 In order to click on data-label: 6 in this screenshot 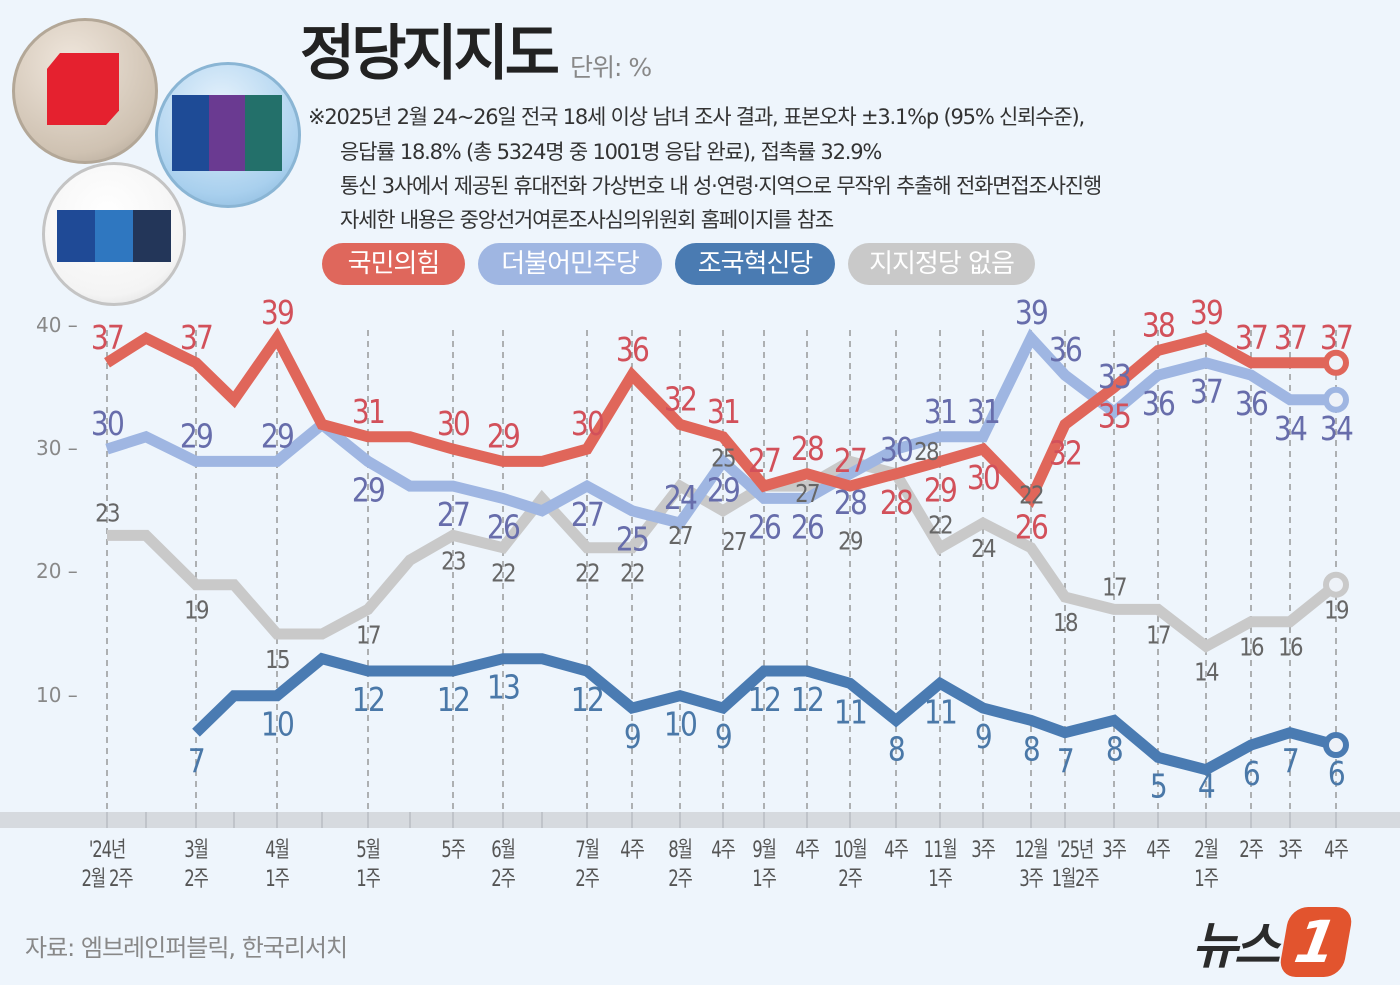, I will do `click(1251, 775)`.